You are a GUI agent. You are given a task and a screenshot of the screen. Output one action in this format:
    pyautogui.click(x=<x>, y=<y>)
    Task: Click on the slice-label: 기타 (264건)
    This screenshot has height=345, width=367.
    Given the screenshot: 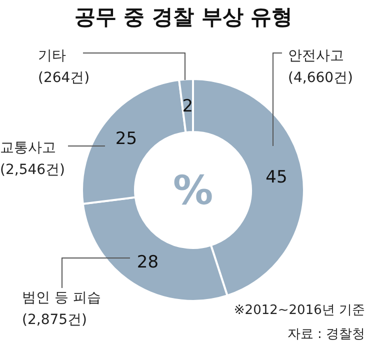 What is the action you would take?
    pyautogui.click(x=64, y=67)
    